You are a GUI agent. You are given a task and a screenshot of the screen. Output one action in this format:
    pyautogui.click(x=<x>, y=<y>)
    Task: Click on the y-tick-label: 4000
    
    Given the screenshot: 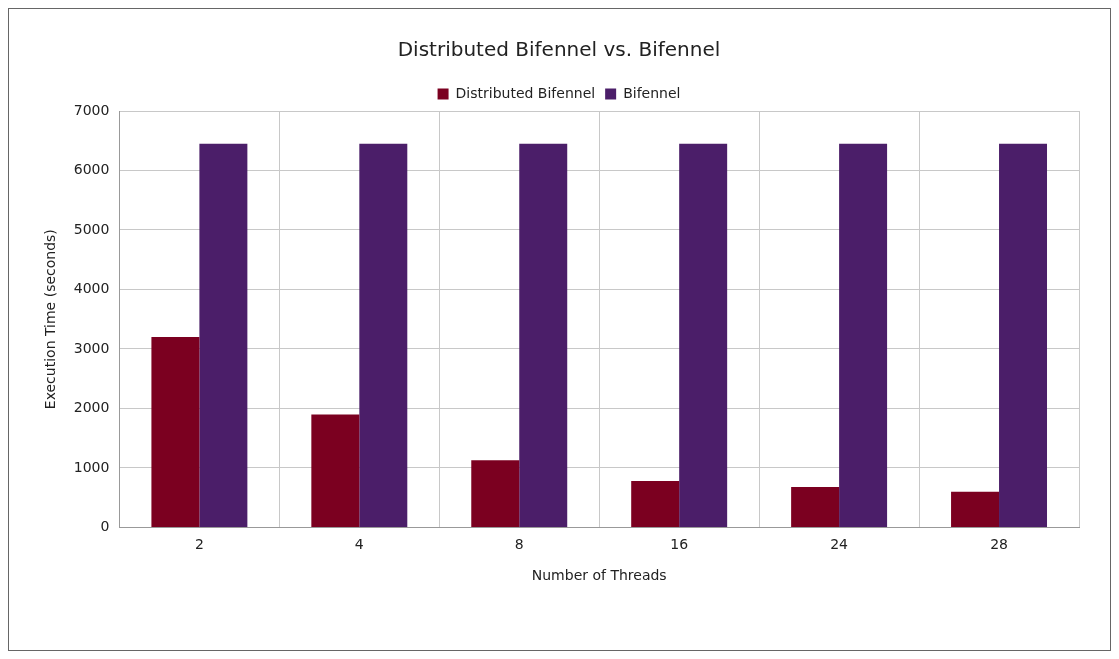 What is the action you would take?
    pyautogui.click(x=91, y=288)
    